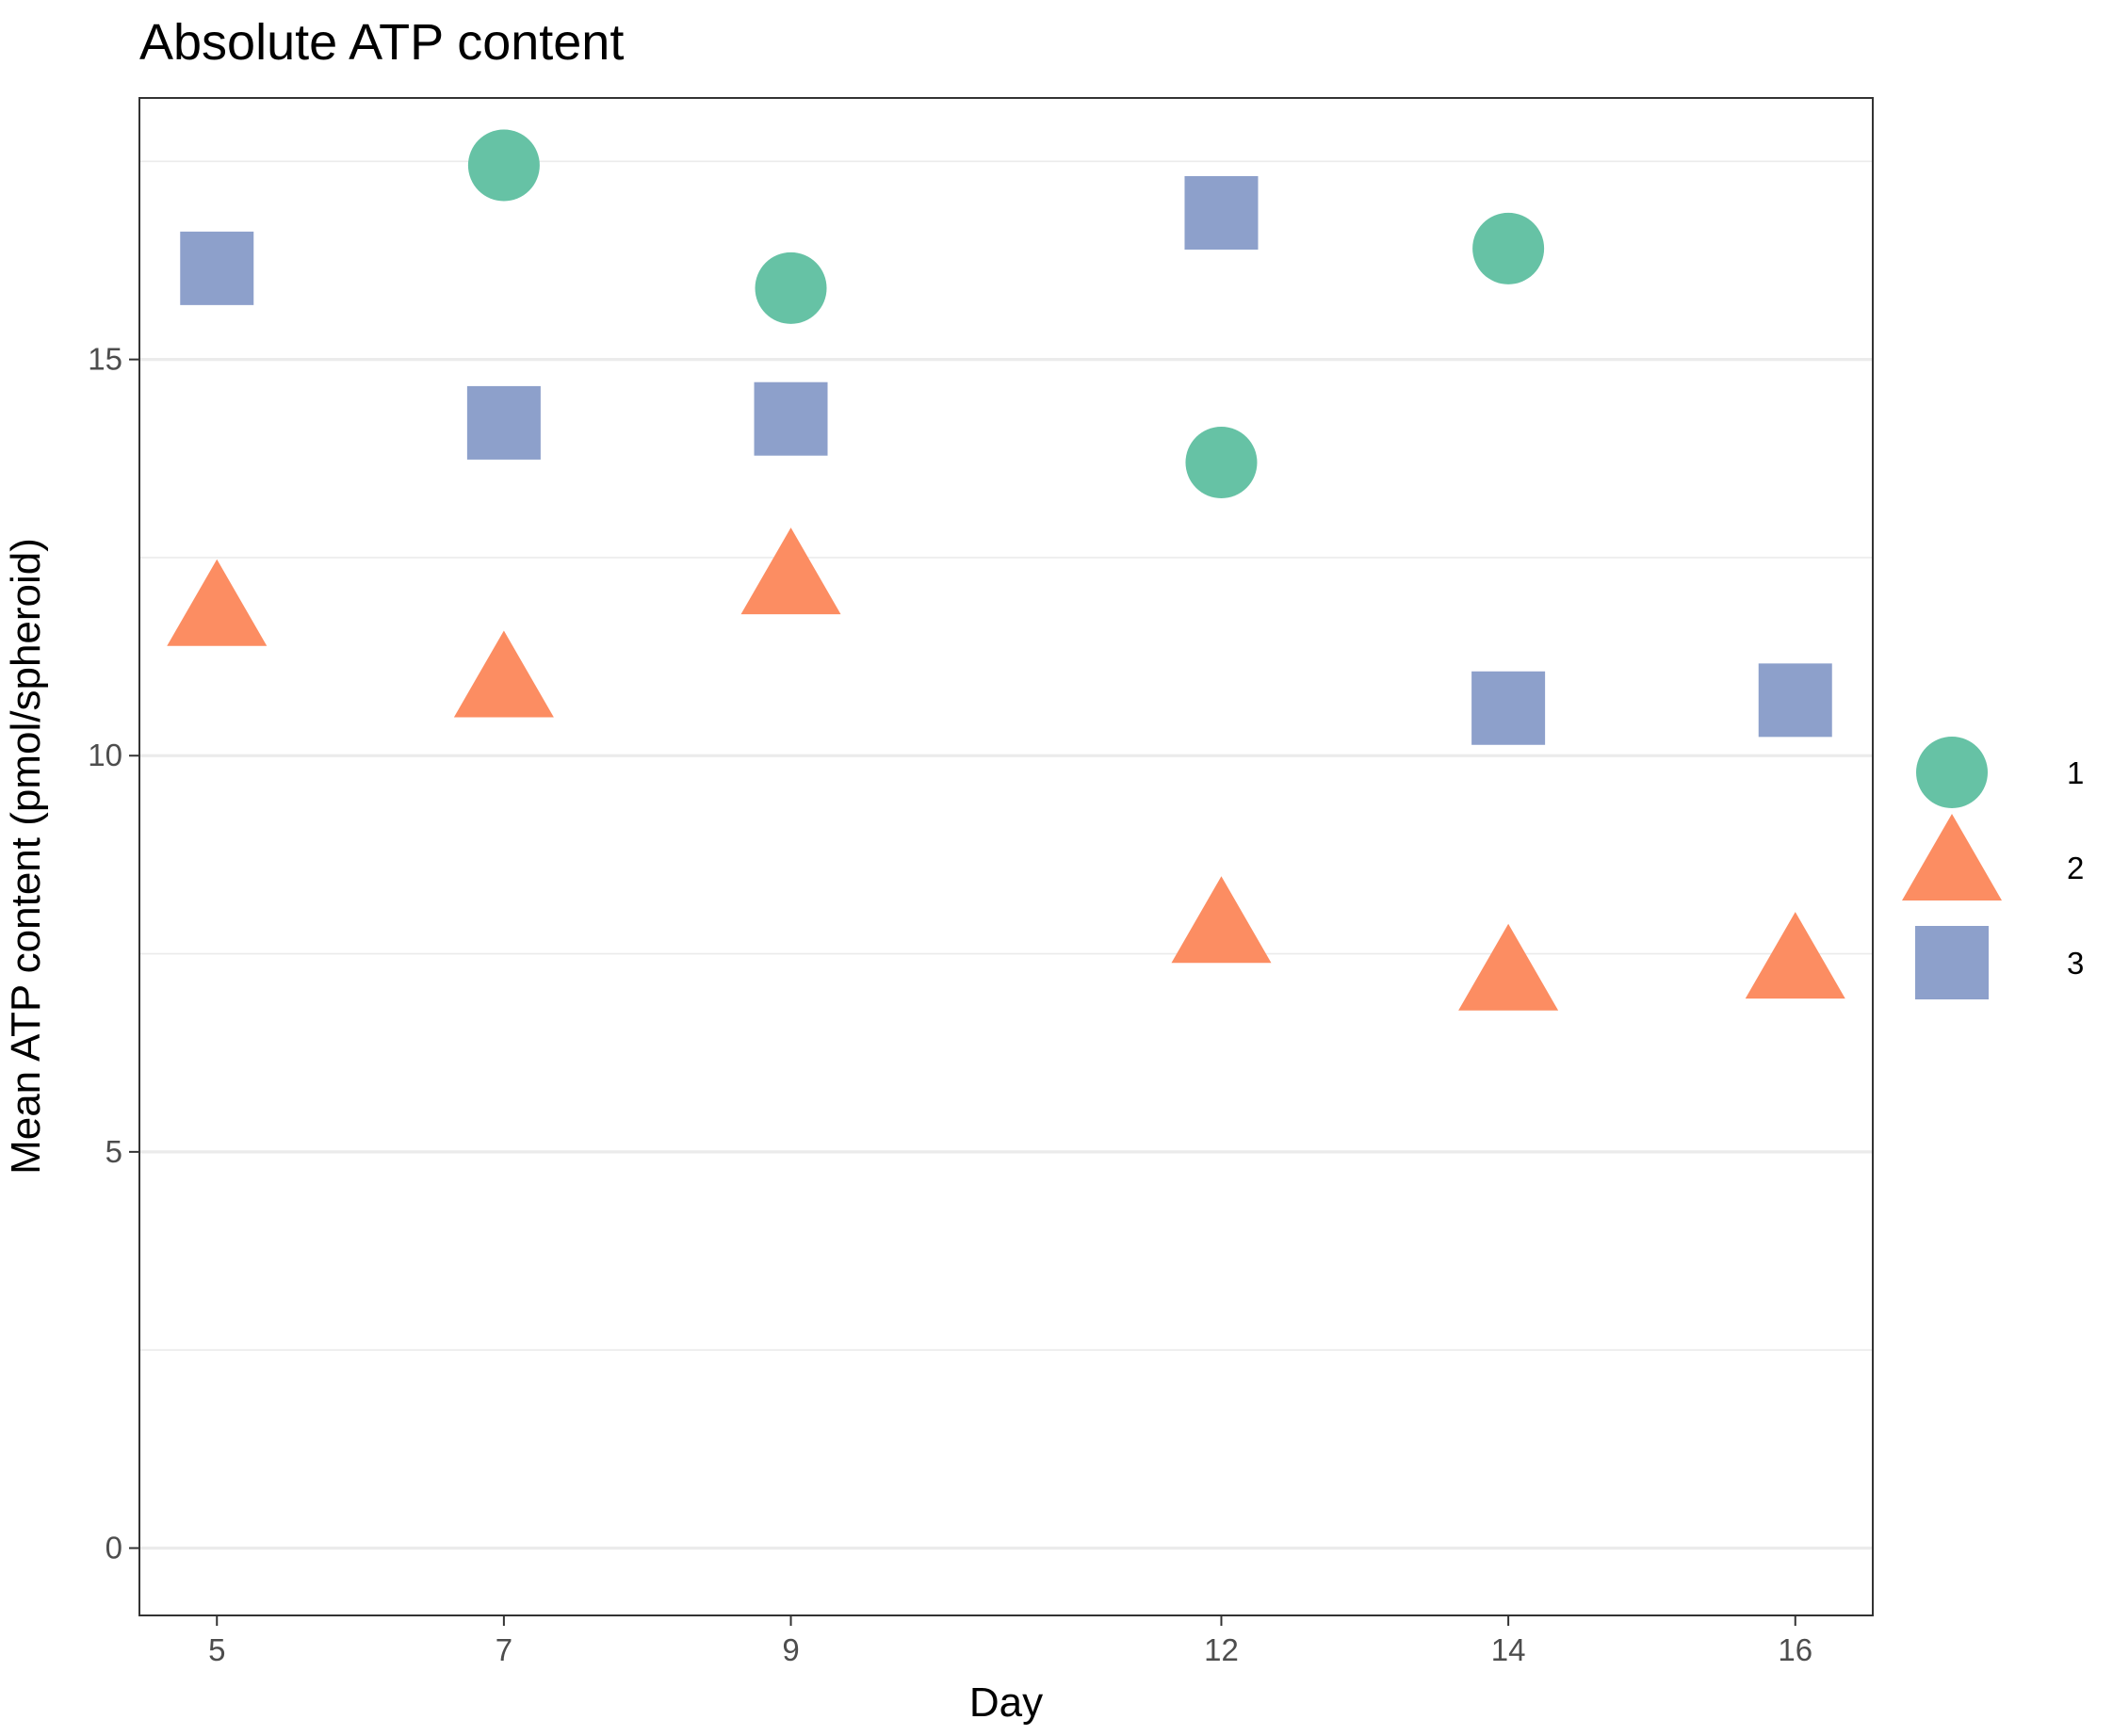 This screenshot has height=1736, width=2113. I want to click on y-tick-label: 0, so click(114, 1547).